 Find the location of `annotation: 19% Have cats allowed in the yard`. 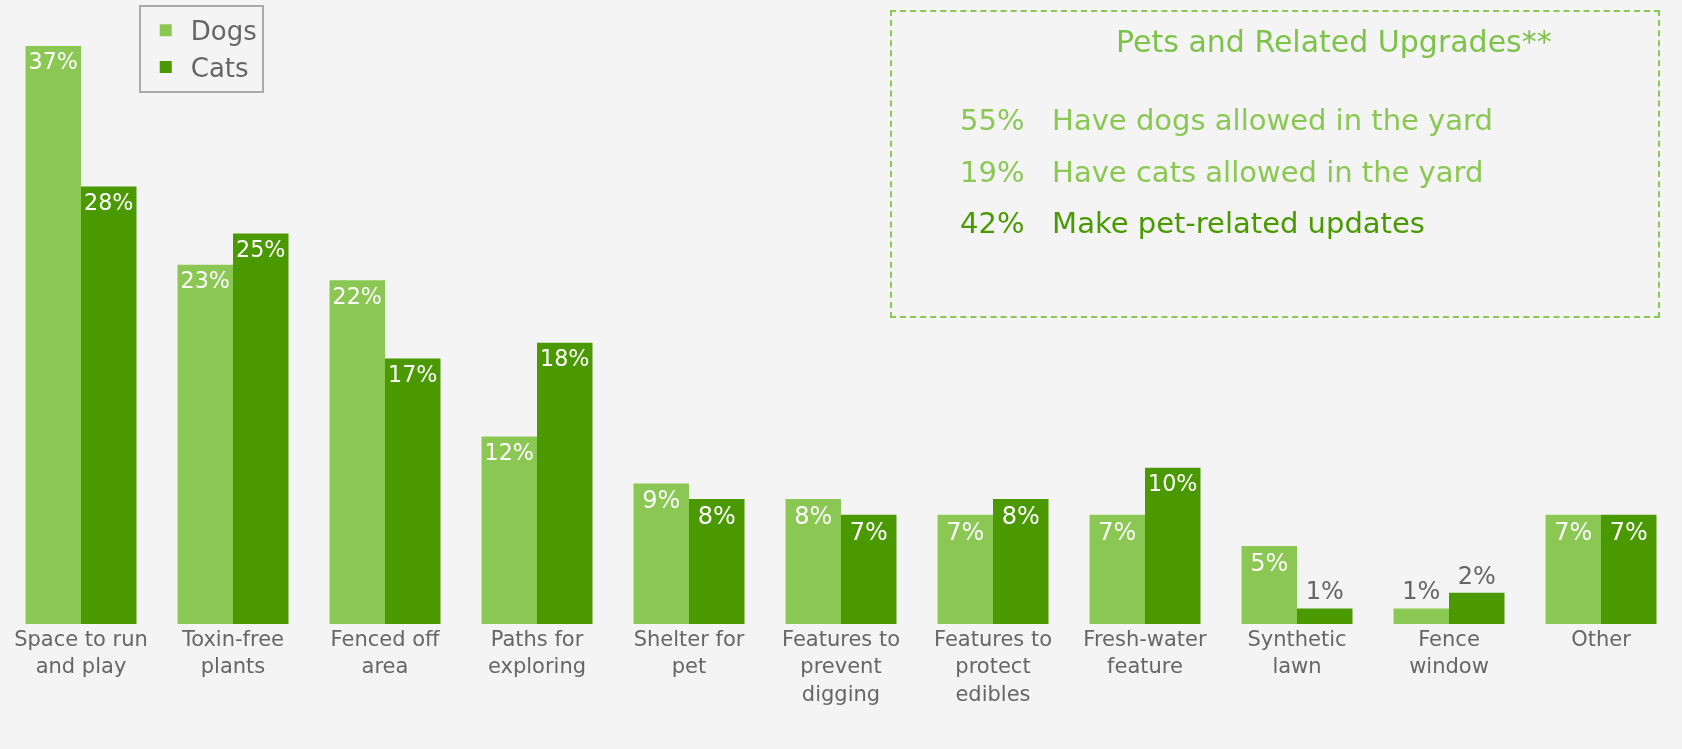

annotation: 19% Have cats allowed in the yard is located at coordinates (1222, 172).